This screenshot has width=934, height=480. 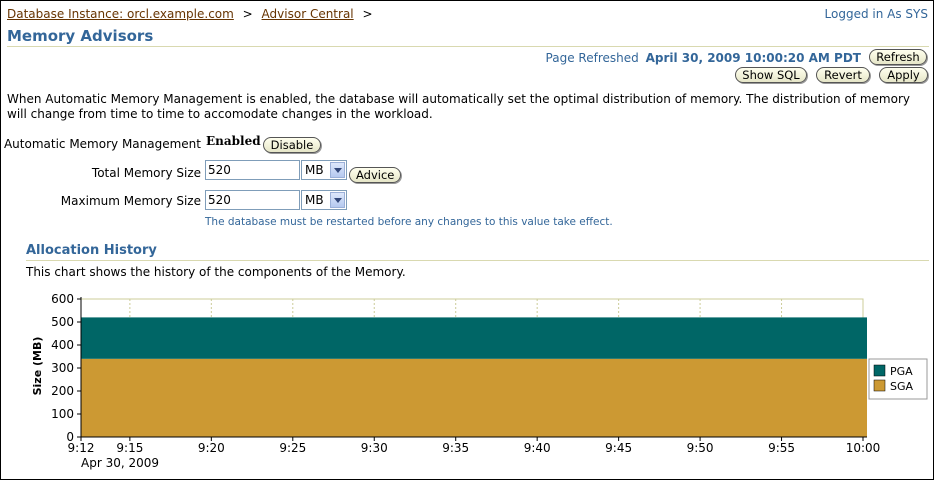 What do you see at coordinates (753, 58) in the screenshot?
I see `page-refreshed-timestamp: April 30, 2009 10:00:20 AM PDT` at bounding box center [753, 58].